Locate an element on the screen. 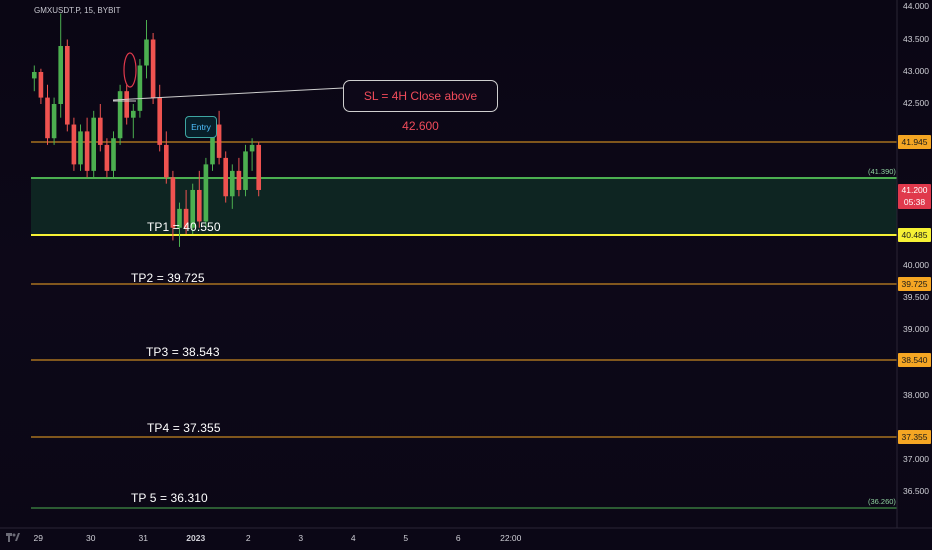  y-tick-label: 36.500 is located at coordinates (916, 491).